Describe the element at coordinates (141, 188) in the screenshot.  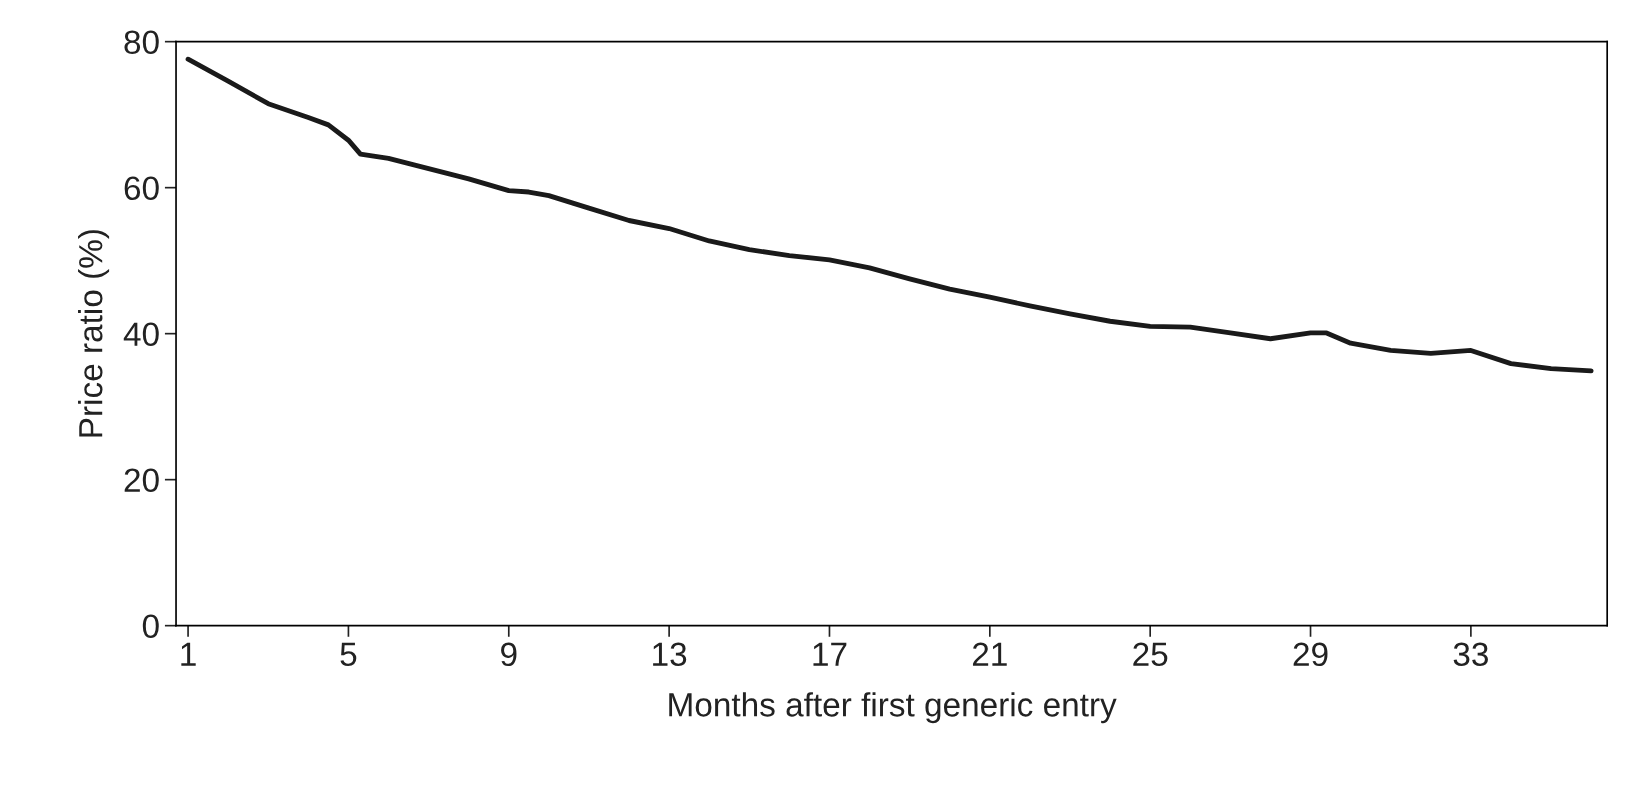
I see `y-tick-label: 60` at that location.